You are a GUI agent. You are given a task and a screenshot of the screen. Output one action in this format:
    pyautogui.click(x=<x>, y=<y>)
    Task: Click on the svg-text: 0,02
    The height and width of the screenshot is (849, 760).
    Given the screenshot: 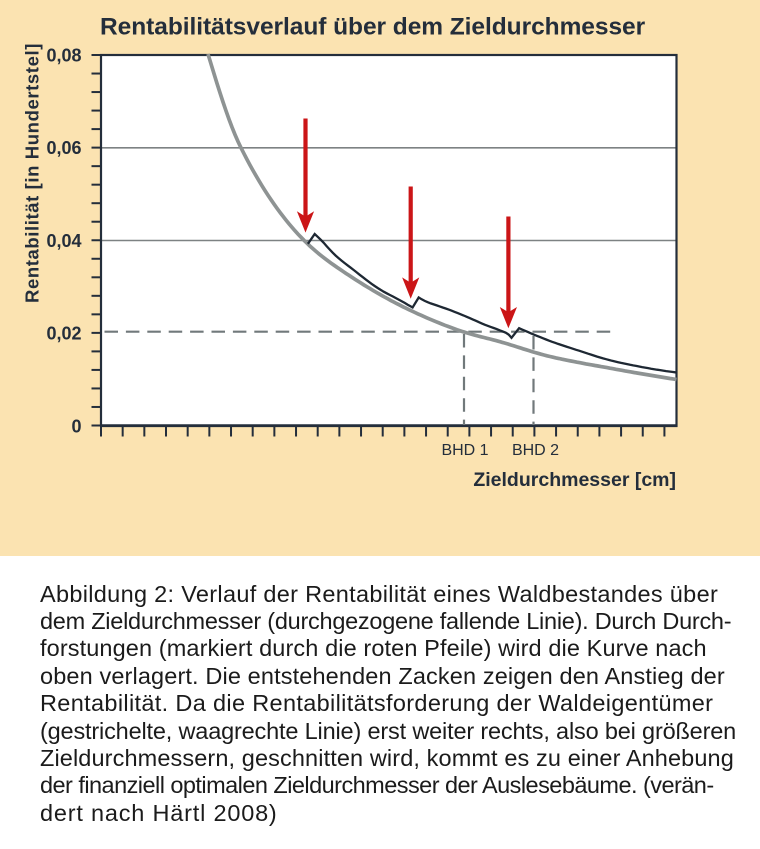 What is the action you would take?
    pyautogui.click(x=63, y=334)
    